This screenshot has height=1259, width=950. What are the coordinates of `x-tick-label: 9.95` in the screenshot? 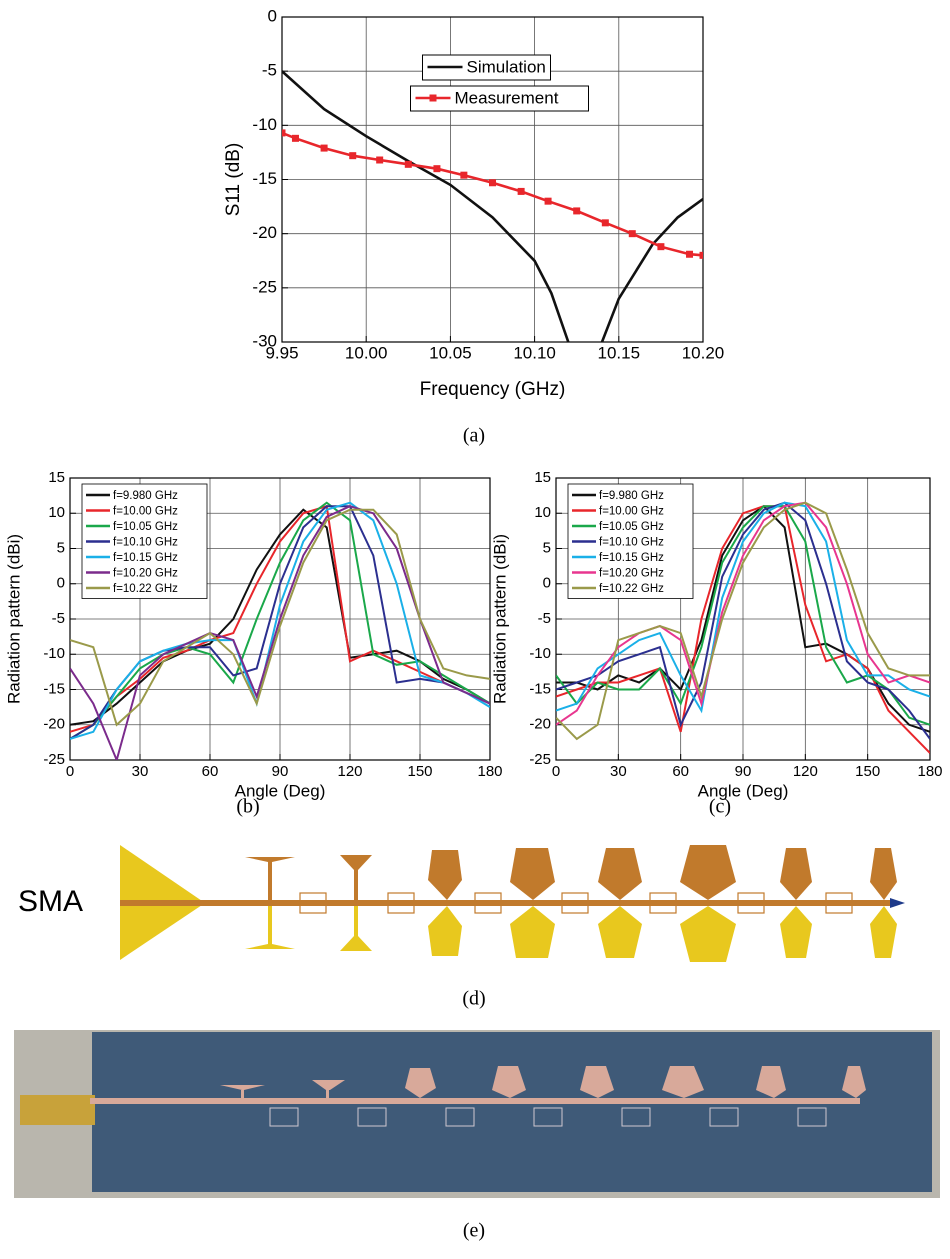 It's located at (281, 352).